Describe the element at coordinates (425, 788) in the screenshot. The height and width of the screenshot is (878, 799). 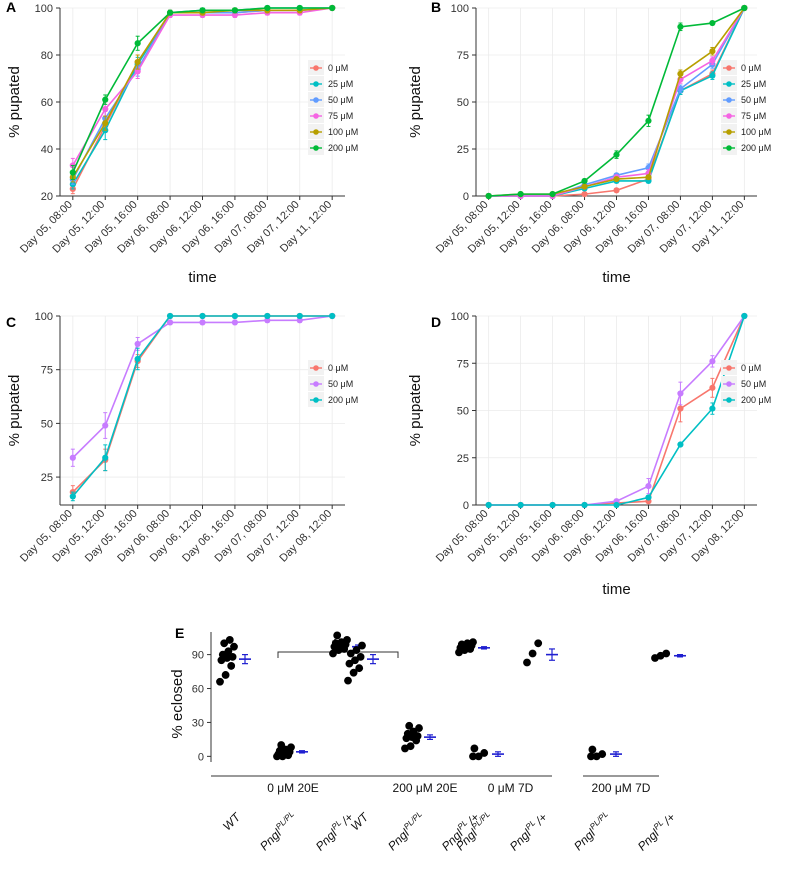
I see `group-label: 200 μM 20E` at that location.